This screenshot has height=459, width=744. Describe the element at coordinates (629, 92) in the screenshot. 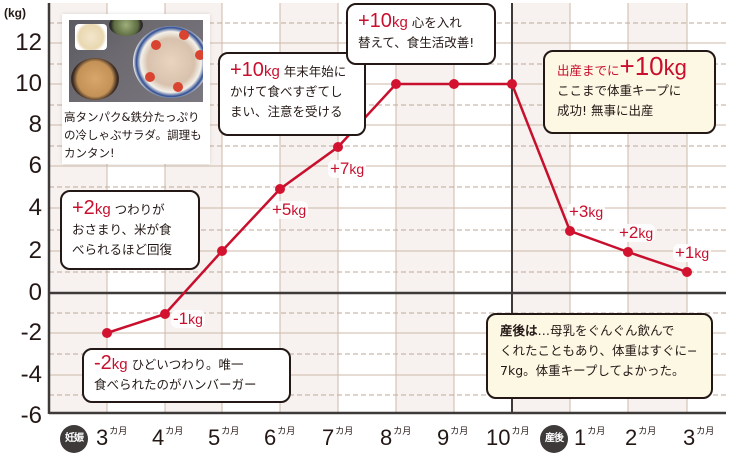

I see `annotation-10m: 出産までに+10kg ここまで体重キープに 成功! 無事に出産` at that location.